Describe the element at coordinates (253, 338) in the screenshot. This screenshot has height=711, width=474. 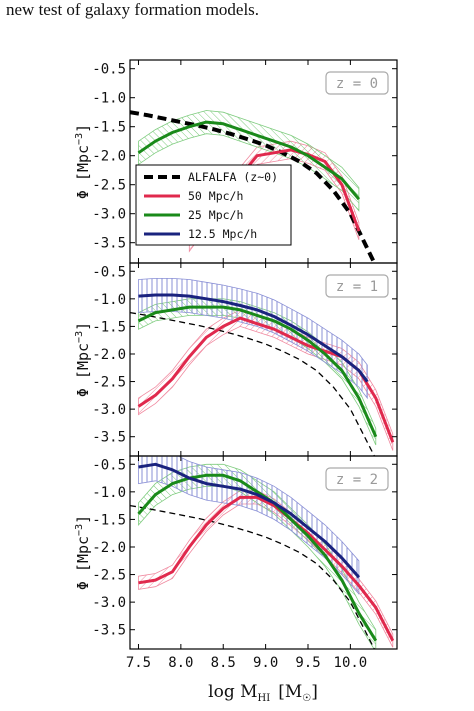
I see `line-12-5-z1` at that location.